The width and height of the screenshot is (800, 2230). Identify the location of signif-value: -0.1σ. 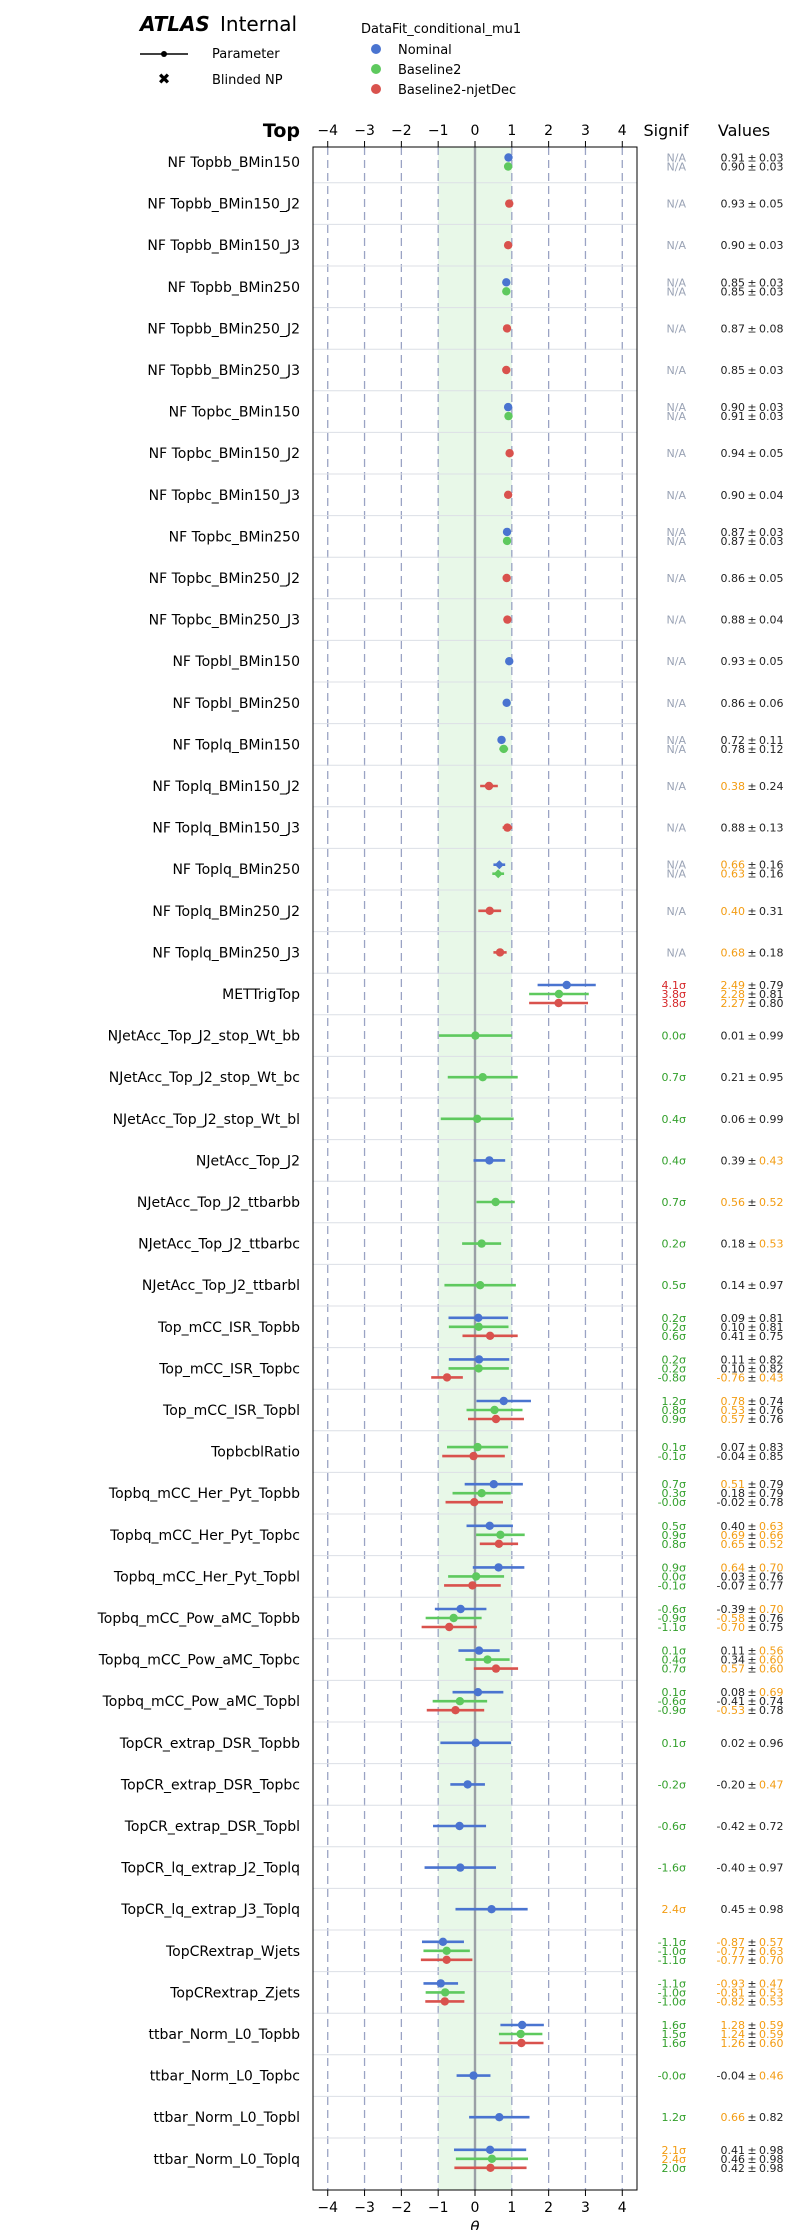
(672, 1585).